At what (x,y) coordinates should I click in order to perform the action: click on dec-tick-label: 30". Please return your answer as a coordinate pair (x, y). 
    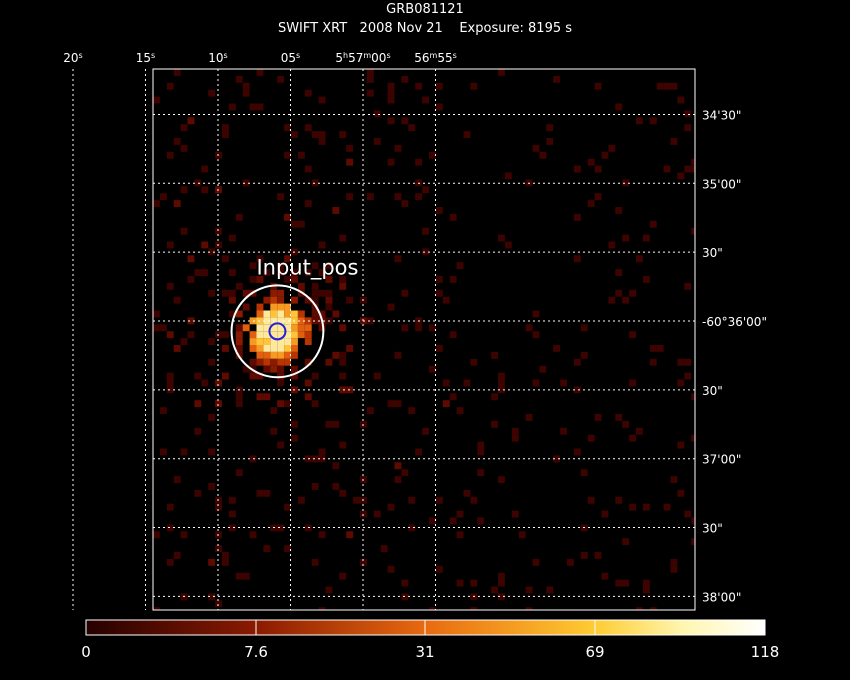
    Looking at the image, I should click on (712, 253).